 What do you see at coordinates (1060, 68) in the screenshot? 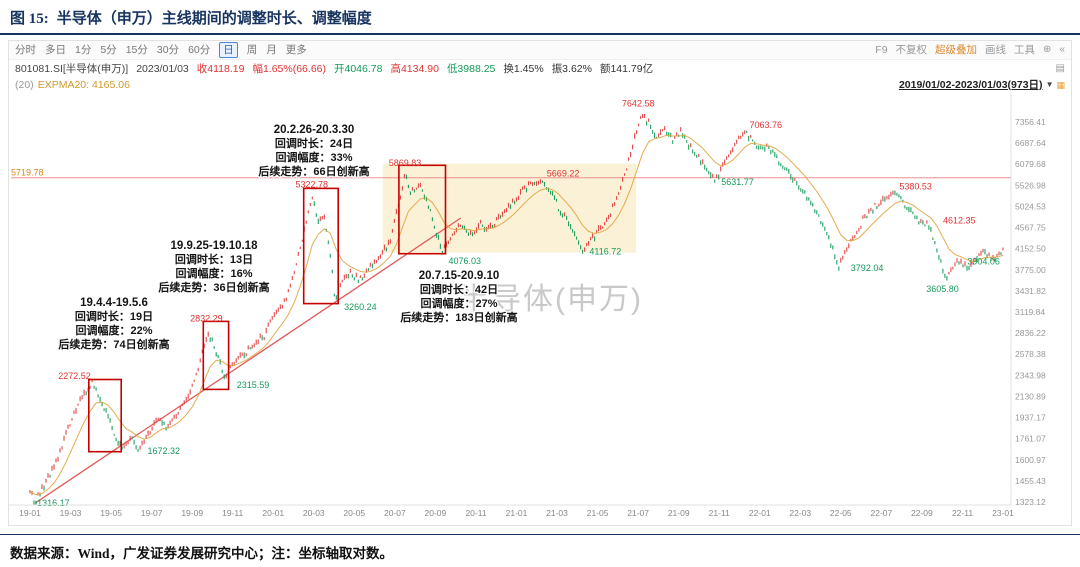
I see `layout-grid-icon: ▤` at bounding box center [1060, 68].